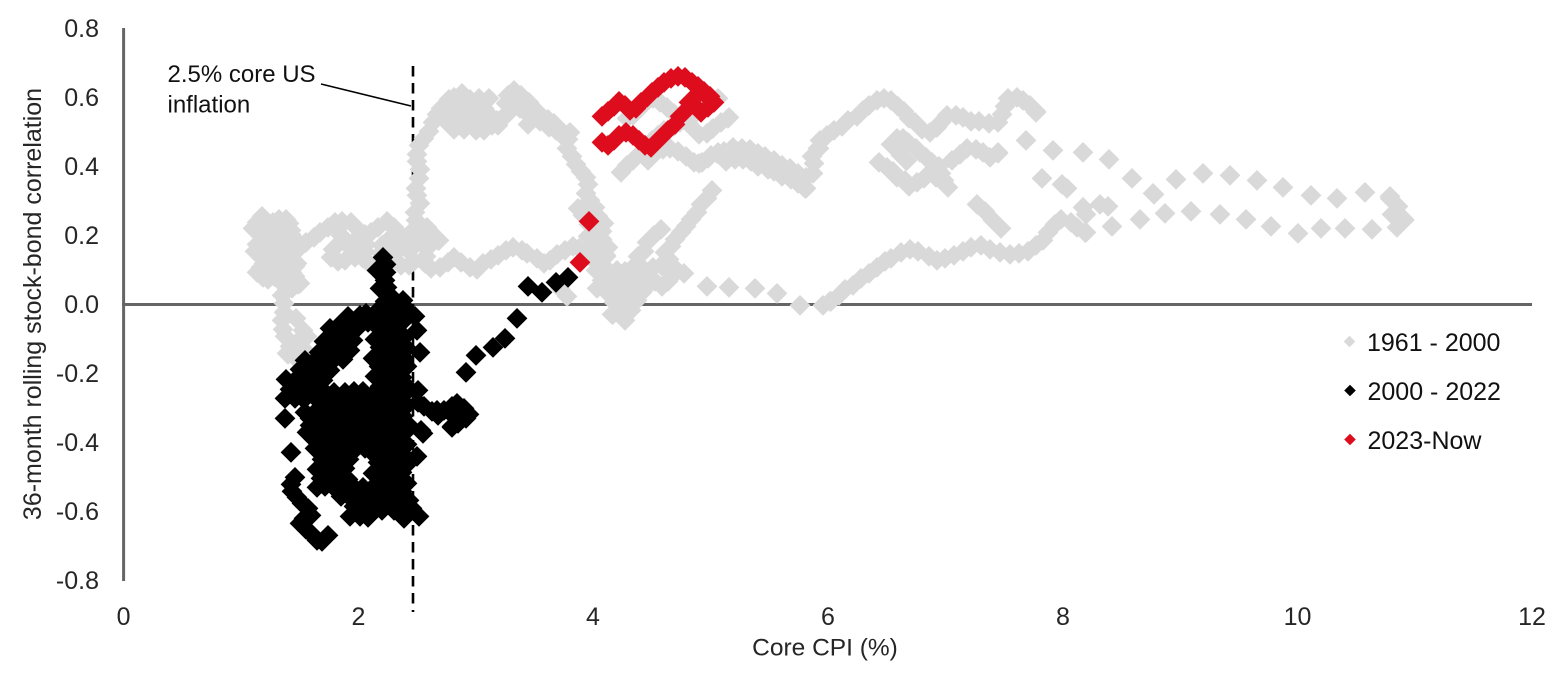 This screenshot has width=1565, height=683. I want to click on svg-text: 0.2, so click(81, 236).